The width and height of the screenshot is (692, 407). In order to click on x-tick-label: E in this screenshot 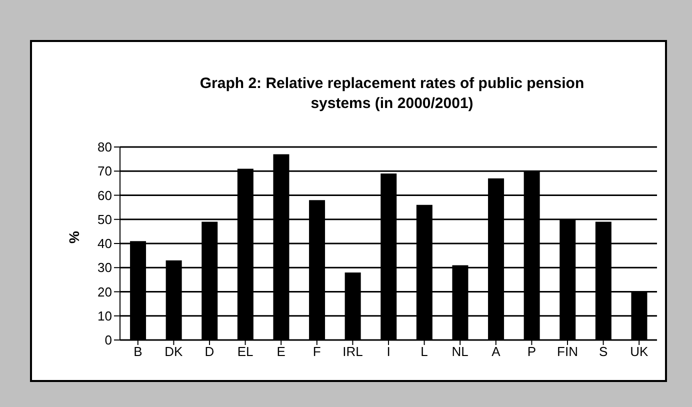, I will do `click(281, 352)`.